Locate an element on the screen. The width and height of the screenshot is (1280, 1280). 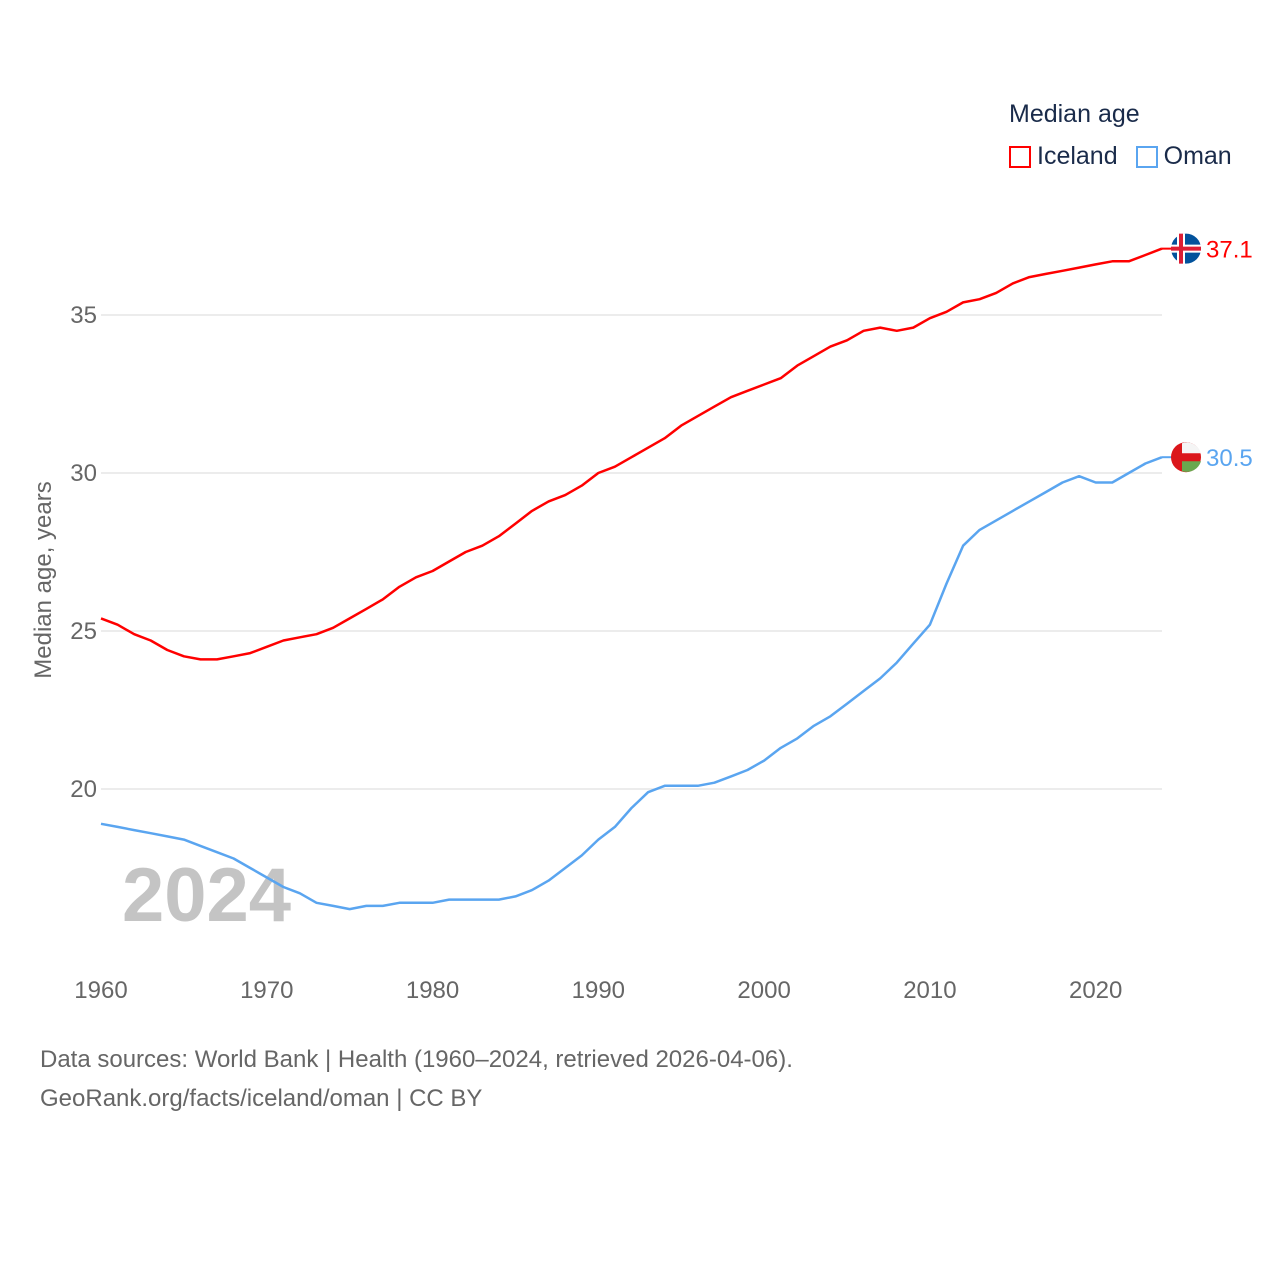
x-tick-label: 2000 is located at coordinates (763, 990).